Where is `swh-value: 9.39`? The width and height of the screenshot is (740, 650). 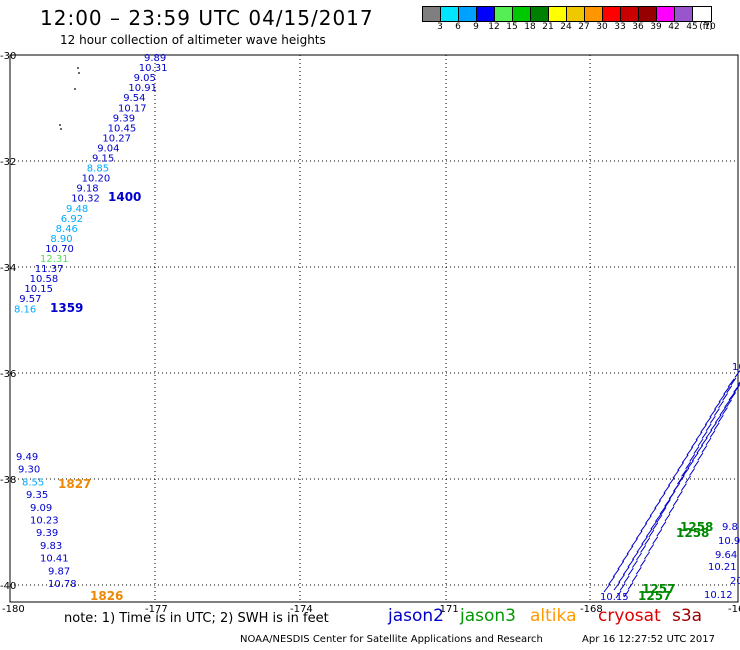
swh-value: 9.39 is located at coordinates (47, 533).